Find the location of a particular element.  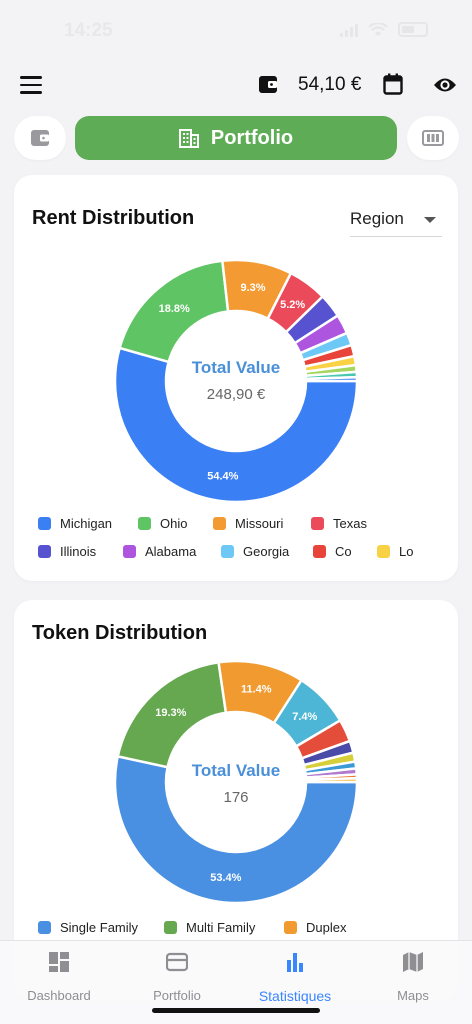

legend-row: Single Family Multi Family Duplex is located at coordinates (243, 927).